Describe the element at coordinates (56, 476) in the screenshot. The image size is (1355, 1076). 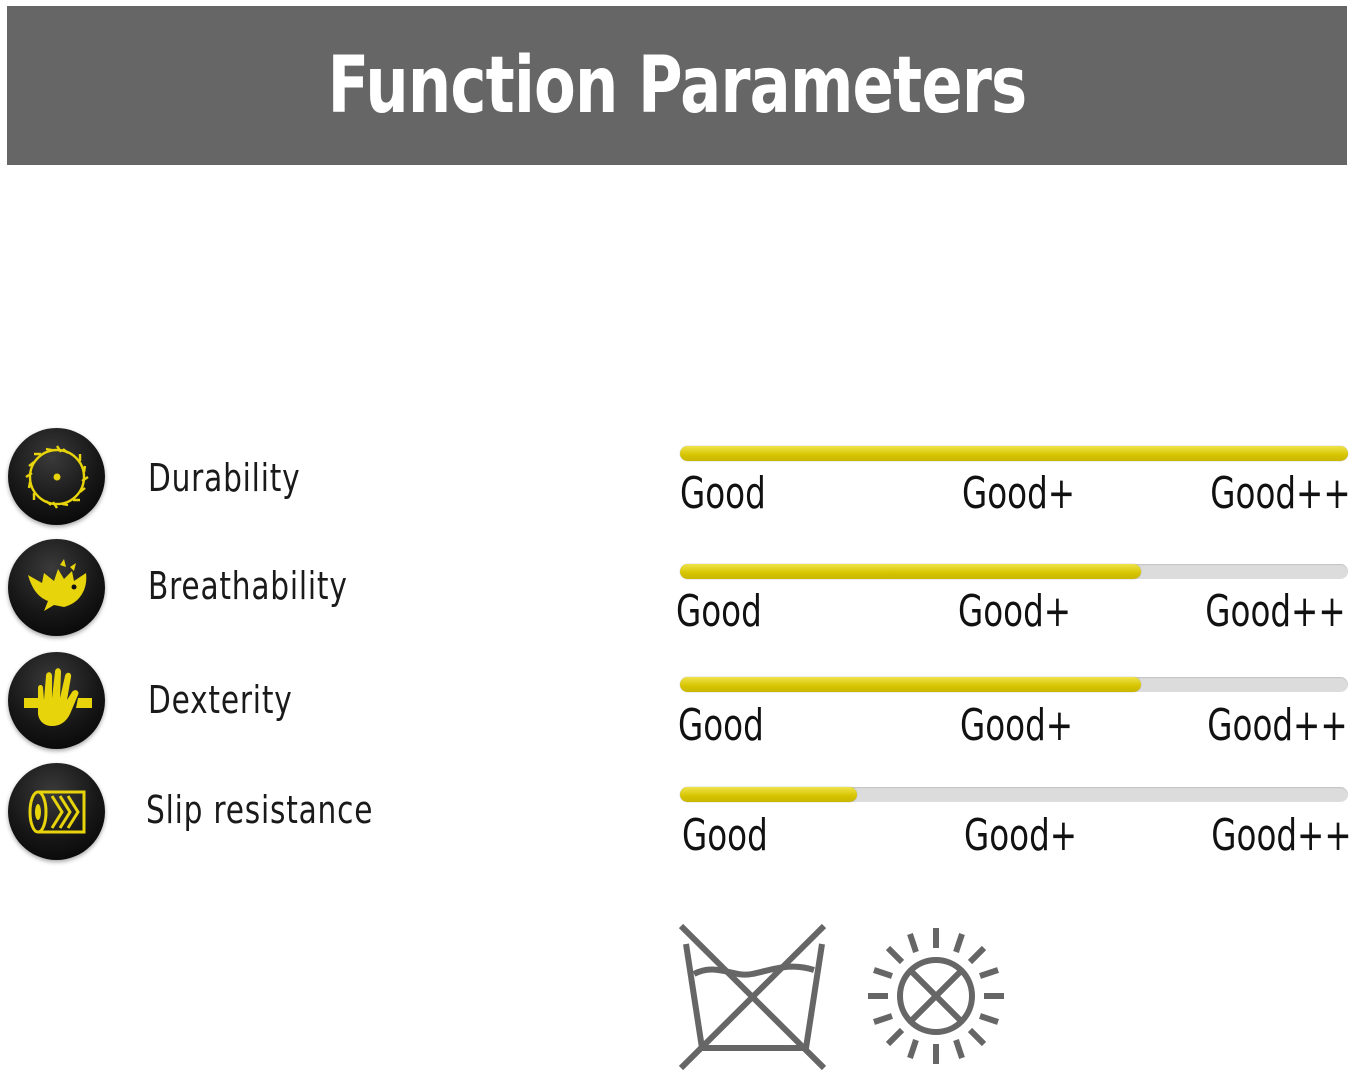
I see `durability-icon` at that location.